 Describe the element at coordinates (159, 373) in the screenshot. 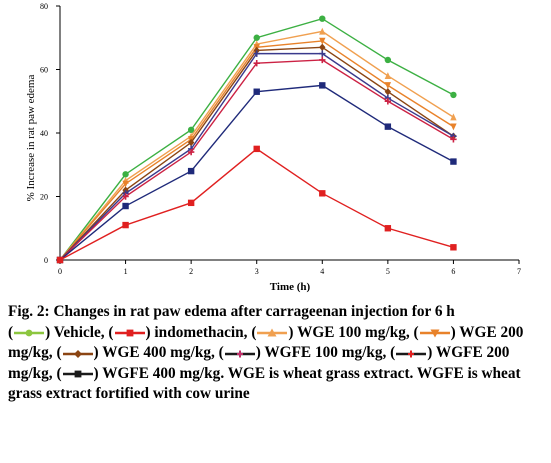

I see `legend-entry-text: ) WGFE 400 mg/kg.` at that location.